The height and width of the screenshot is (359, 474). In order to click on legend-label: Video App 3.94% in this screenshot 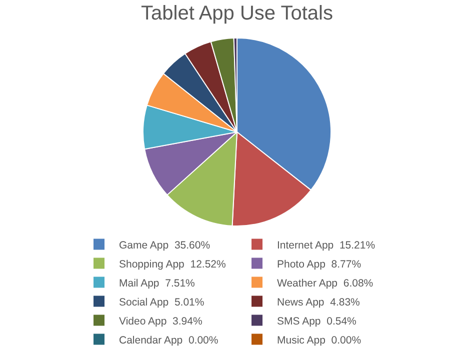, I will do `click(160, 321)`.